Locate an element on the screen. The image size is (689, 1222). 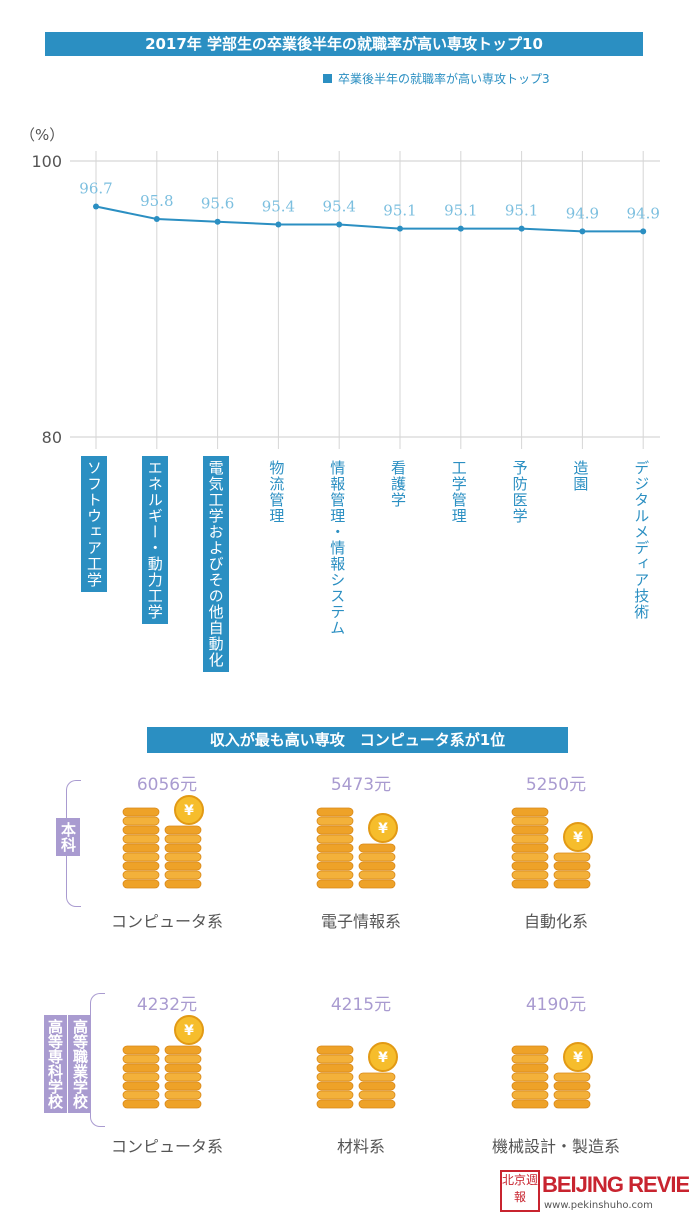
y-tick-label: 100 is located at coordinates (46, 161).